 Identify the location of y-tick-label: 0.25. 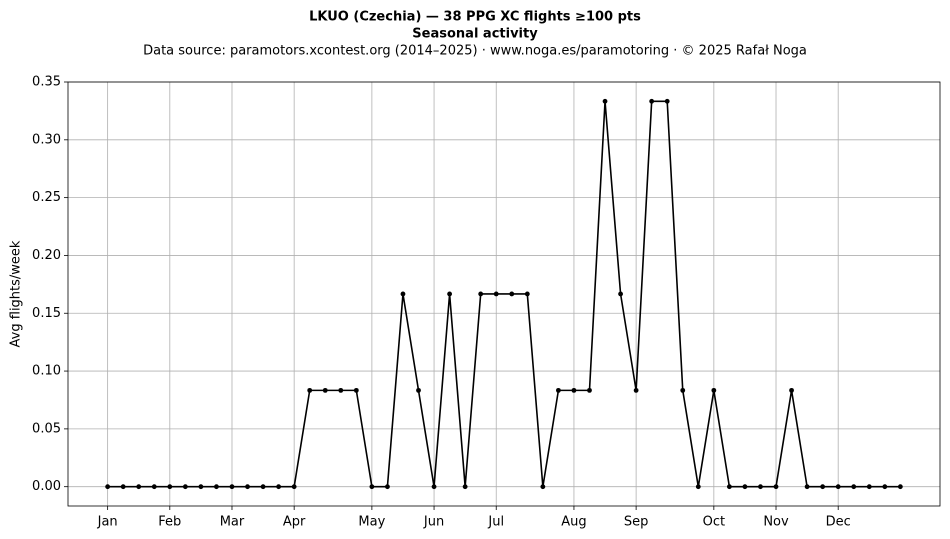
(46, 197).